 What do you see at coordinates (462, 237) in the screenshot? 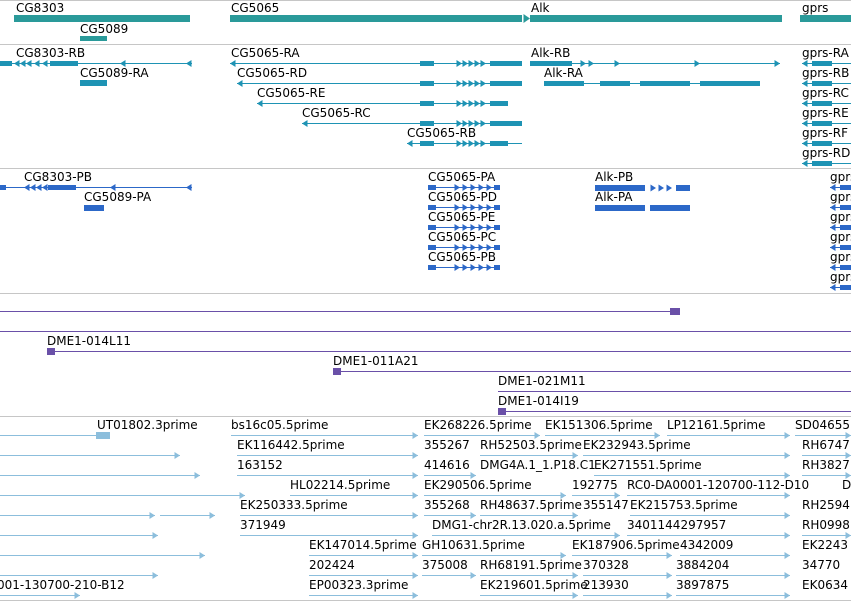
I see `protein-label: CG5065-PC` at bounding box center [462, 237].